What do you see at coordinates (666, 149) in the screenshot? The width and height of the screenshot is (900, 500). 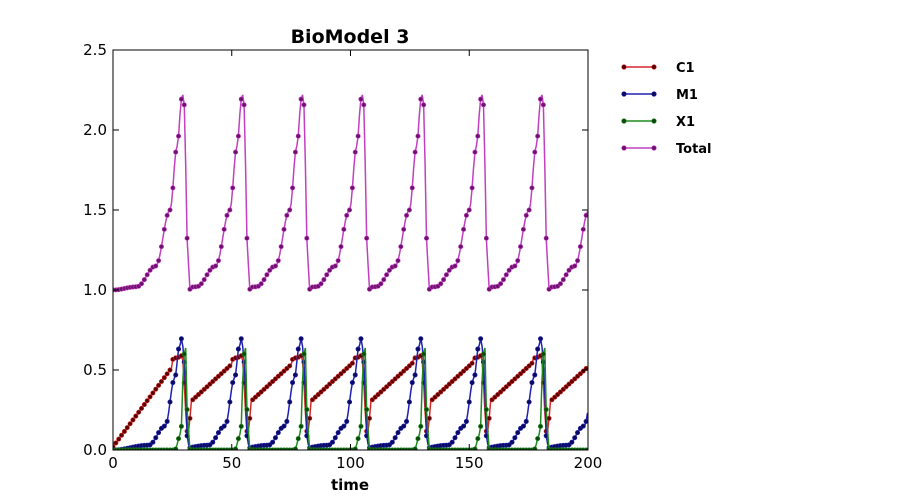 I see `legend-item-total: Total` at bounding box center [666, 149].